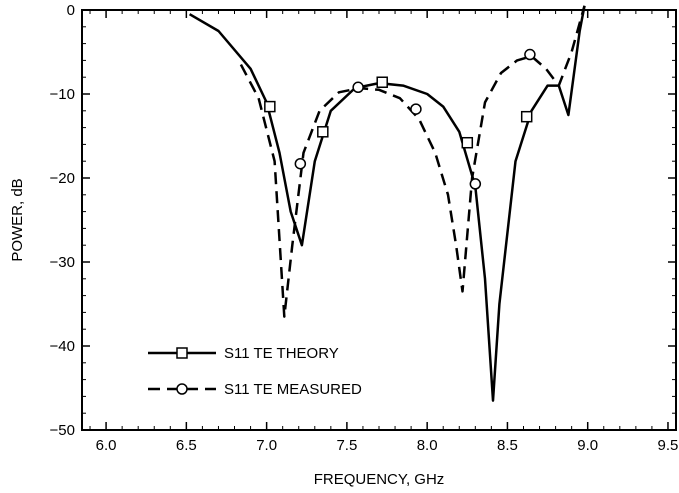  What do you see at coordinates (71, 10) in the screenshot?
I see `y-tick-label: 0` at bounding box center [71, 10].